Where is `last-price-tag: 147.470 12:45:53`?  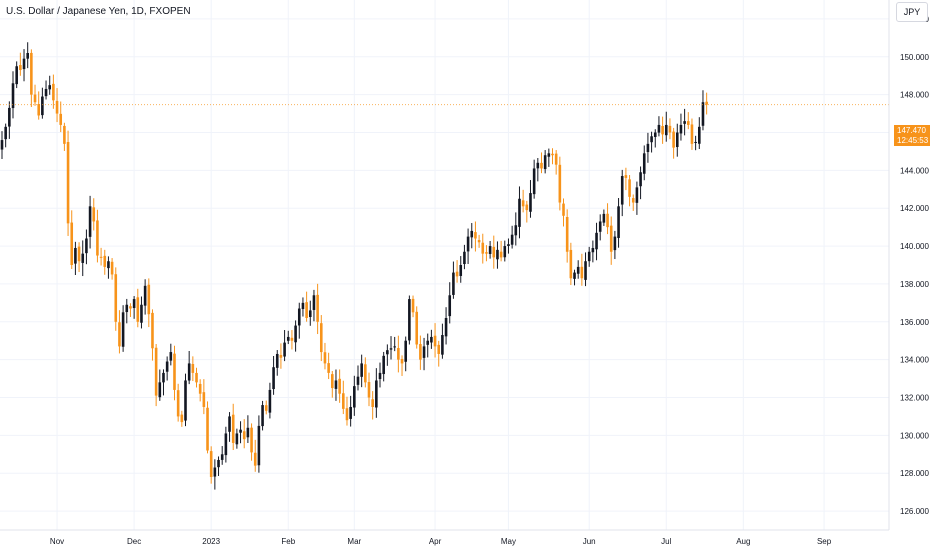 last-price-tag: 147.470 12:45:53 is located at coordinates (912, 135).